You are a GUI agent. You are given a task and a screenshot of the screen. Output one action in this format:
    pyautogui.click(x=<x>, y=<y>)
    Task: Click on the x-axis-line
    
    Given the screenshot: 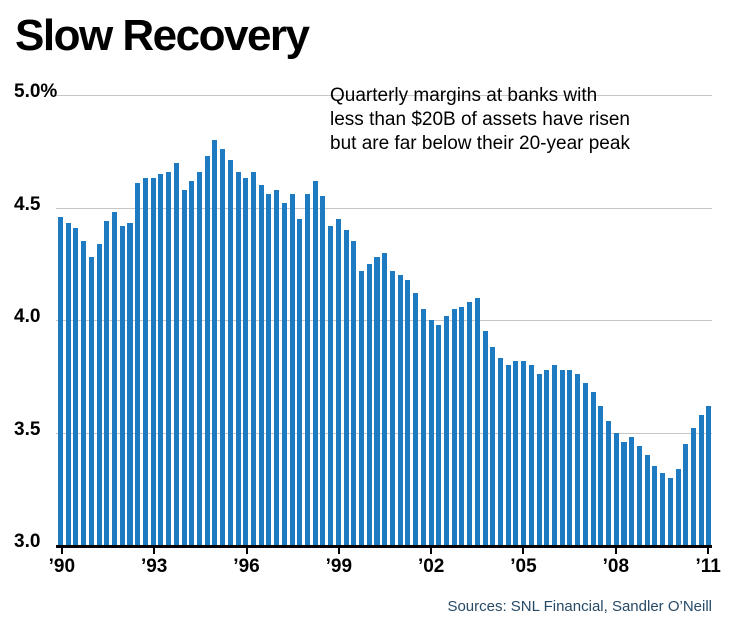 What is the action you would take?
    pyautogui.click(x=384, y=546)
    